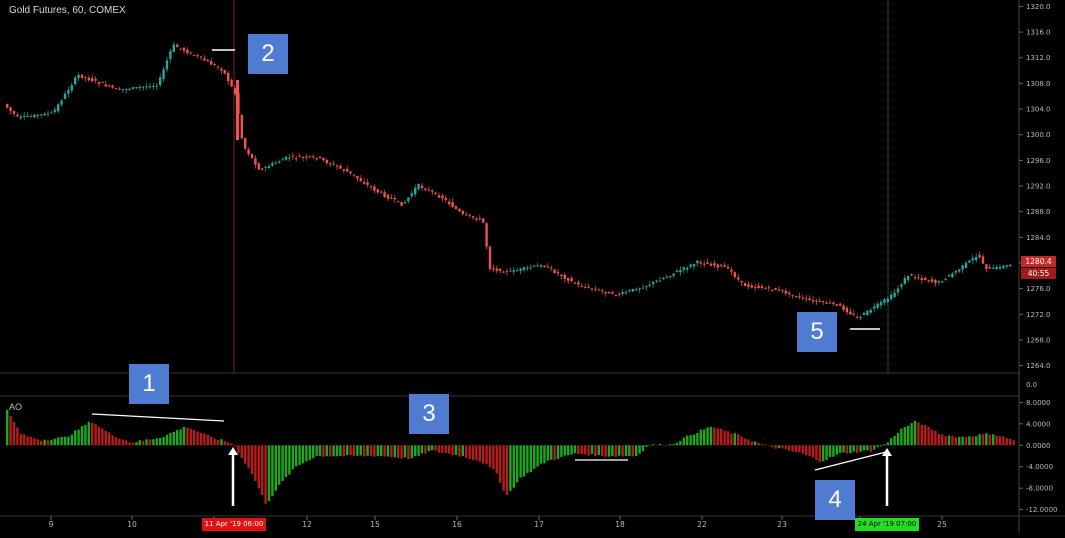 This screenshot has height=538, width=1065. What do you see at coordinates (233, 451) in the screenshot?
I see `arrow-up-1-head` at bounding box center [233, 451].